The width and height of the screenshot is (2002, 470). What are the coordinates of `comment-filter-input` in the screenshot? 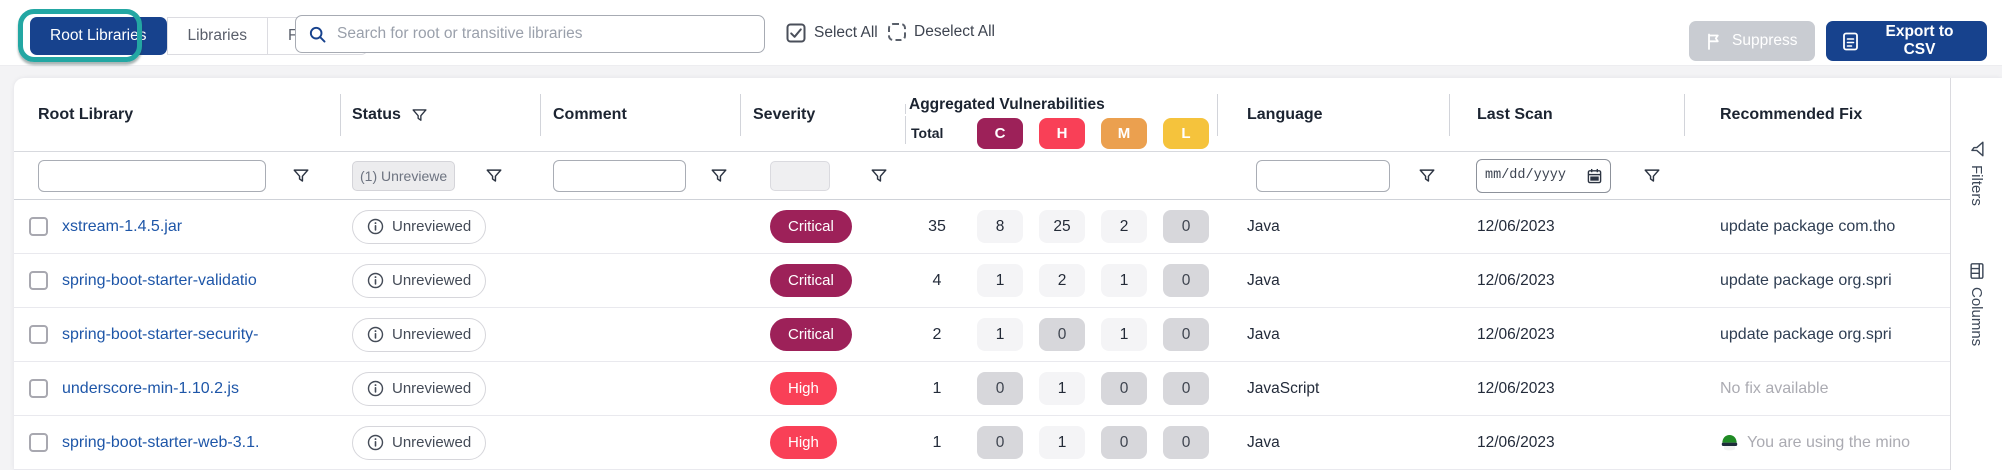 It's located at (619, 175).